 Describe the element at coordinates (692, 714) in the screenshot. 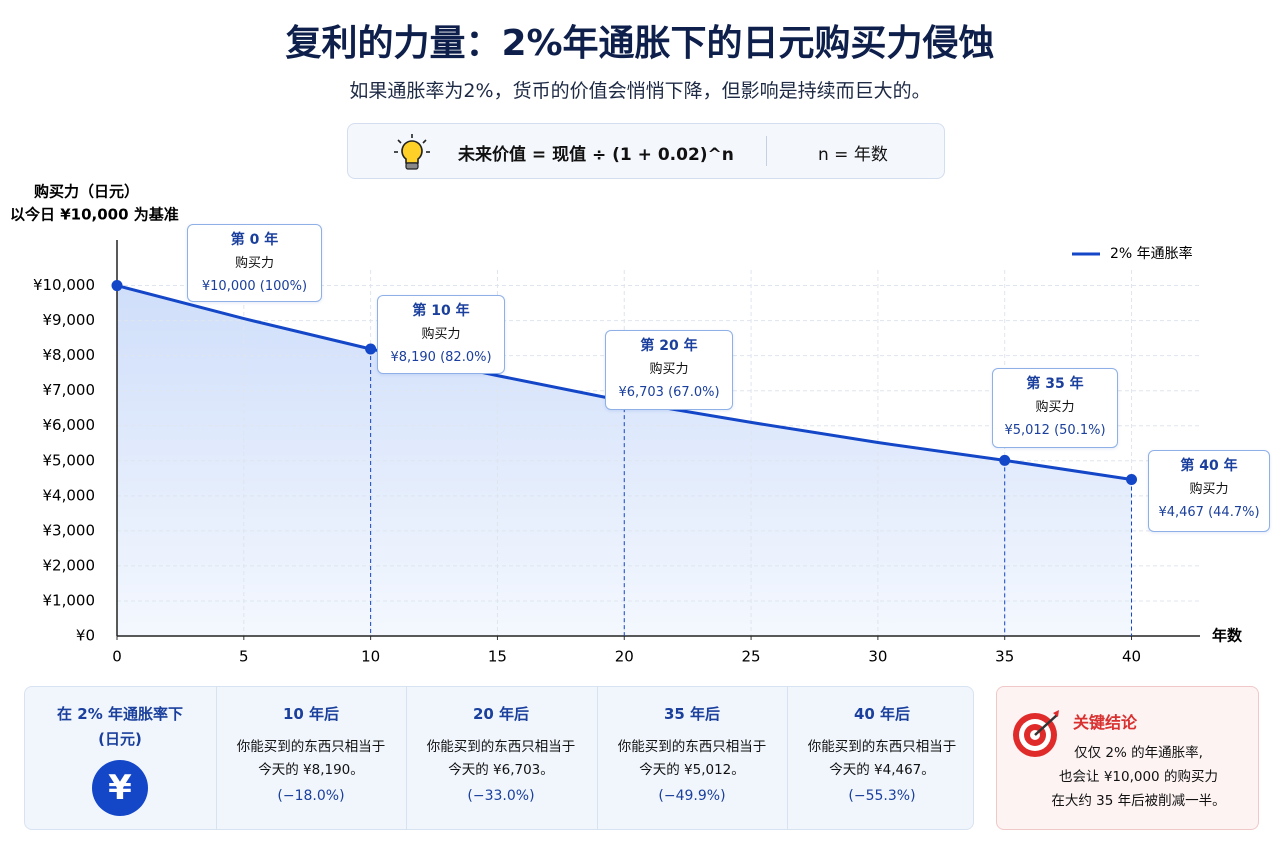

I see `column-title: 35 年后` at that location.